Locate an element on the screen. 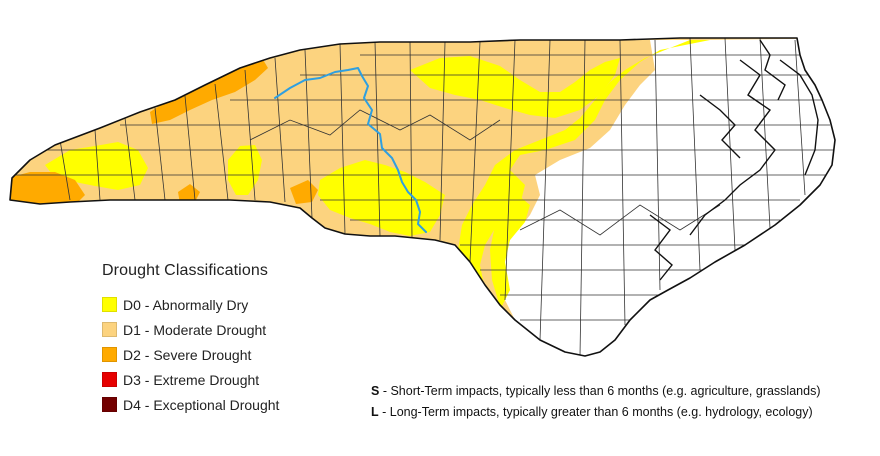 Image resolution: width=880 pixels, height=456 pixels. legend-label-d2: D2 - Severe Drought is located at coordinates (187, 354).